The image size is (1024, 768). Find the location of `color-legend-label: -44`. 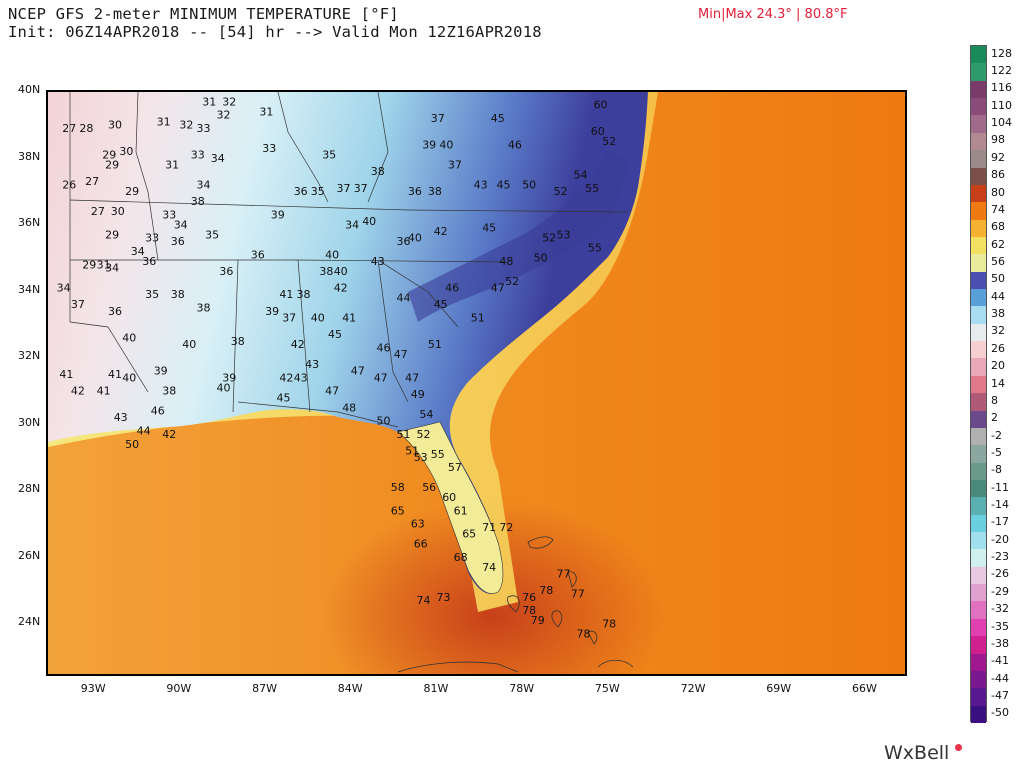

color-legend-label: -44 is located at coordinates (1000, 678).